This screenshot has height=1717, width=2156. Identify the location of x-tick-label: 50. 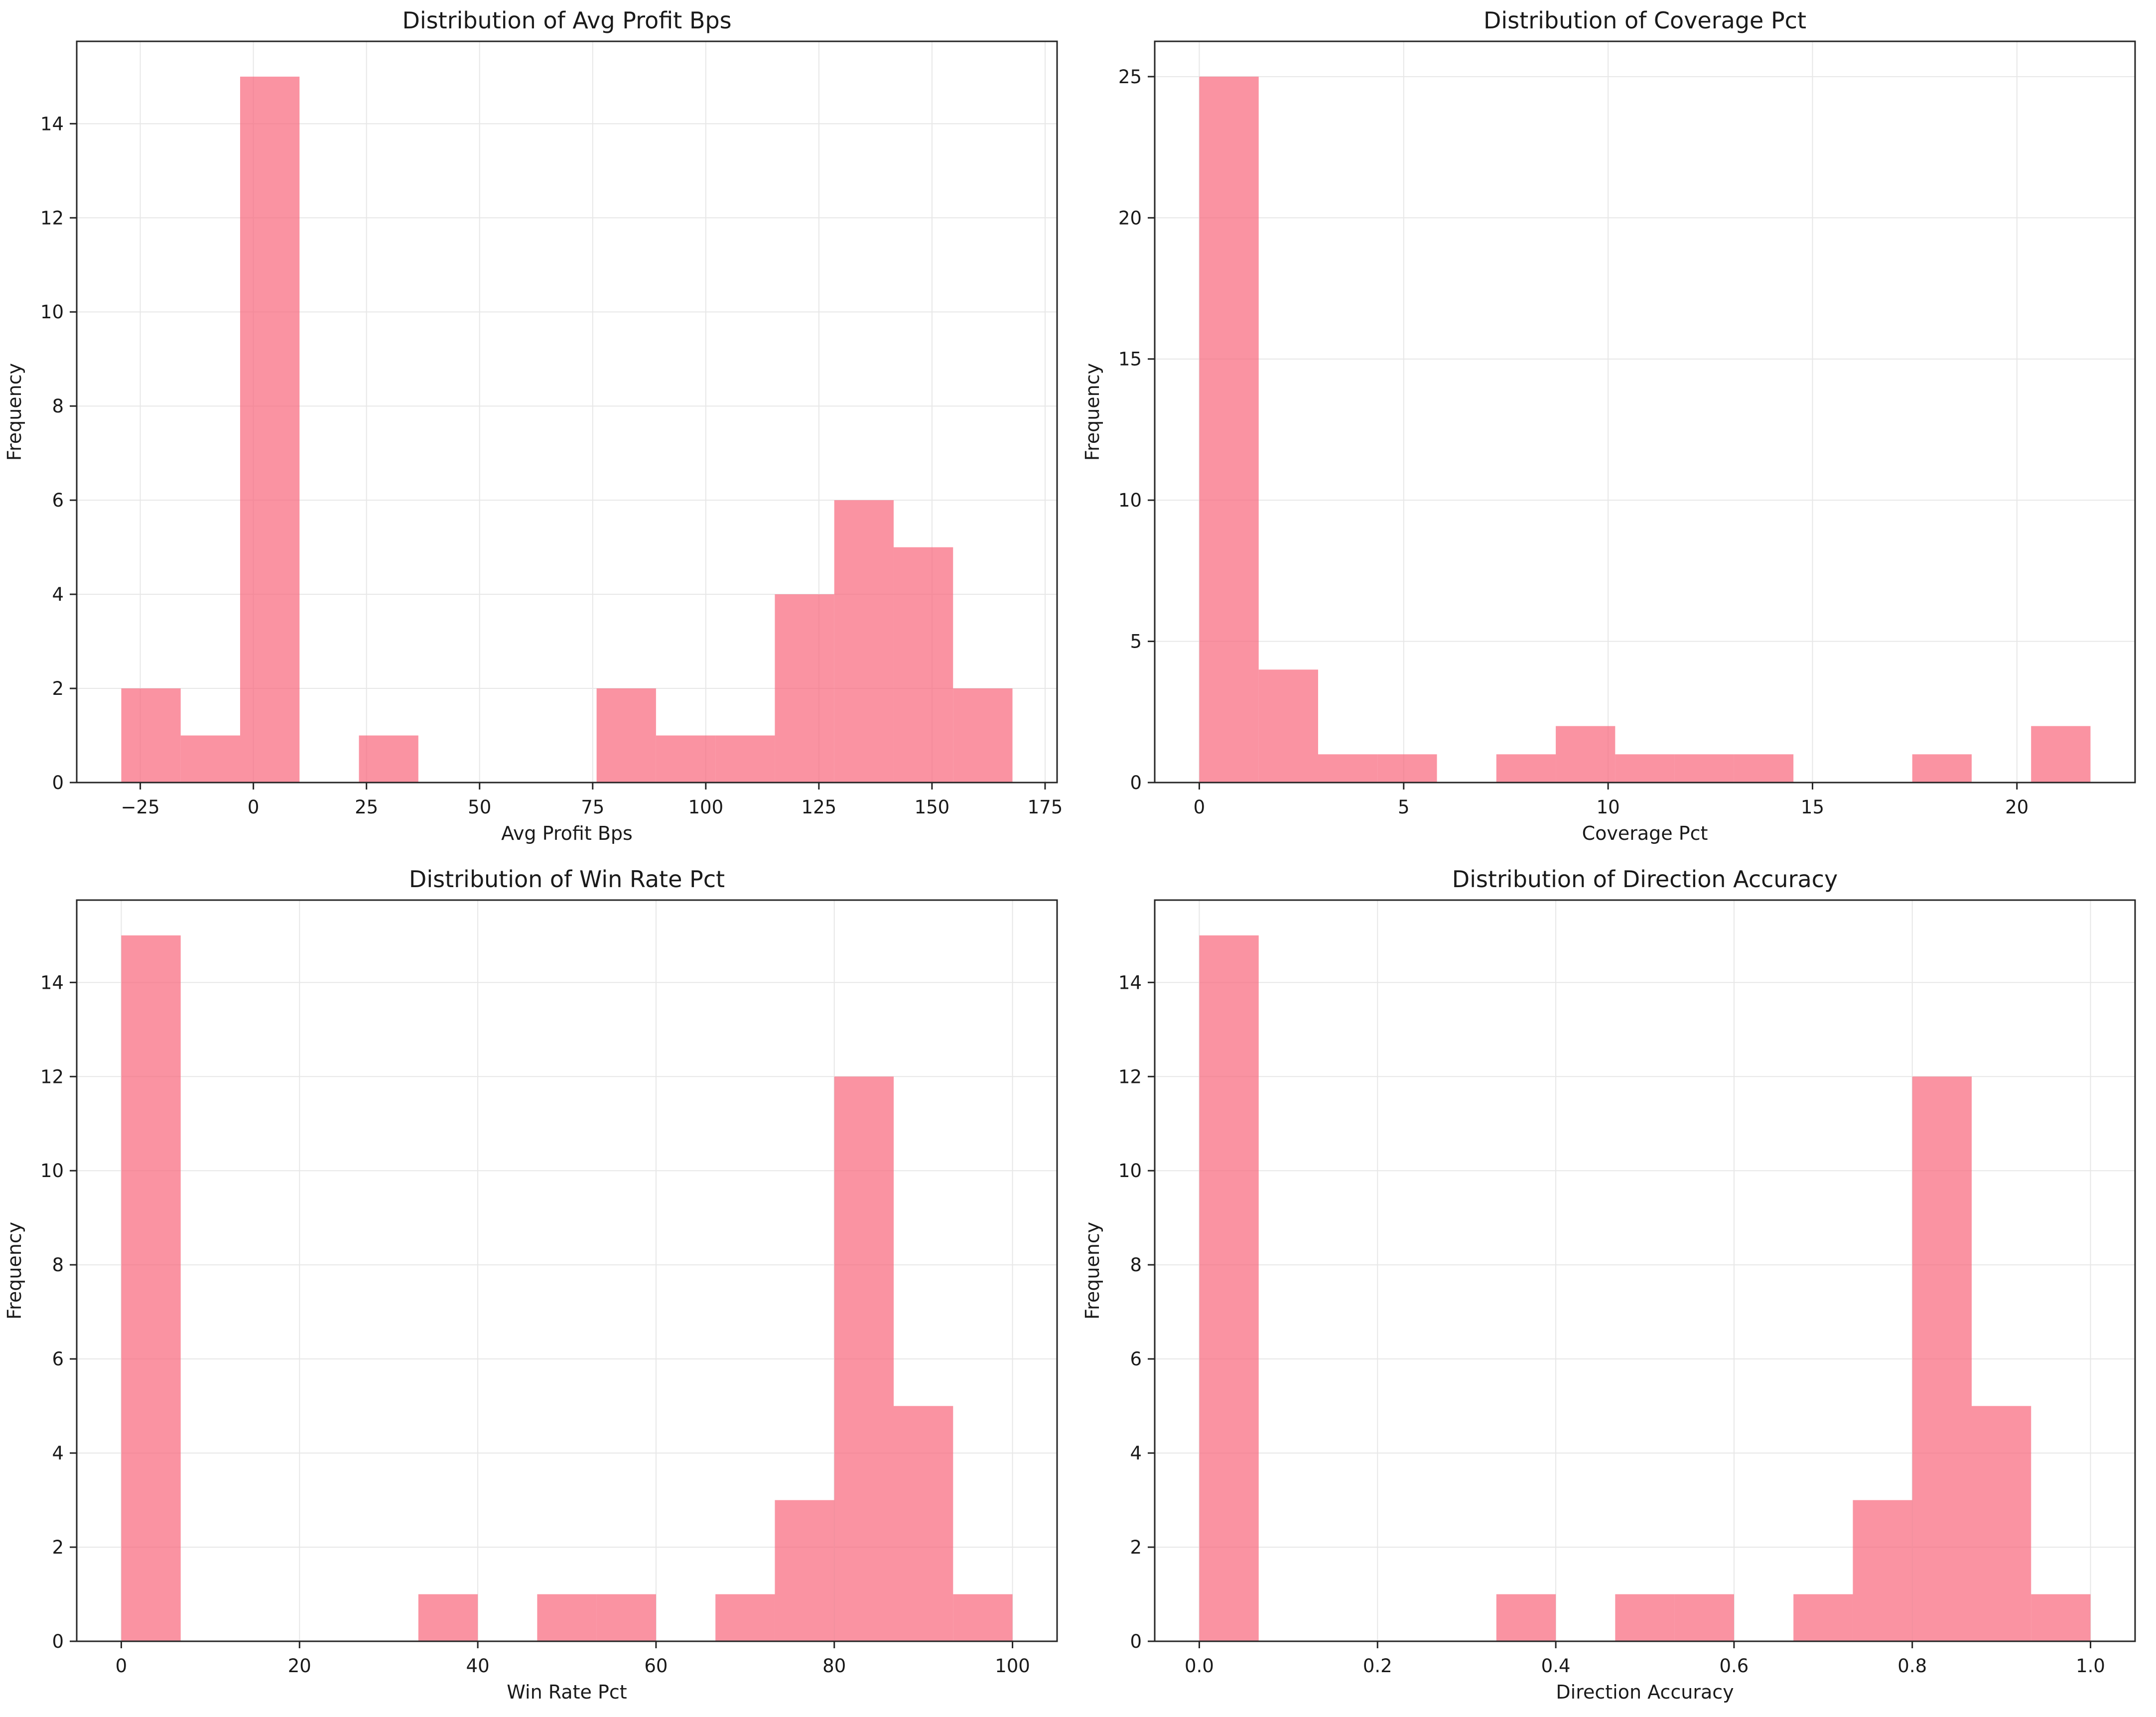
(479, 807).